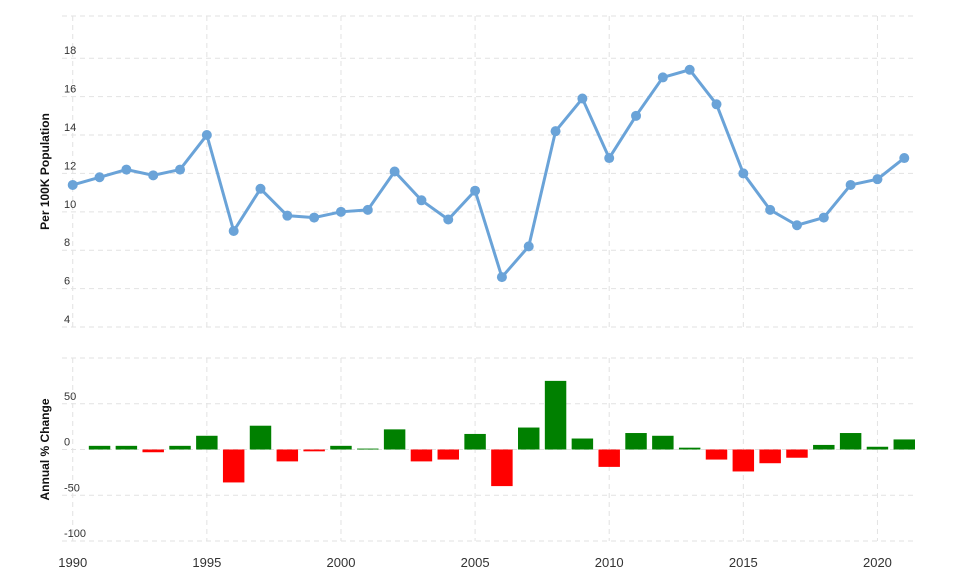 This screenshot has width=978, height=578. Describe the element at coordinates (45, 171) in the screenshot. I see `y-axis-title: Per 100K Population` at that location.